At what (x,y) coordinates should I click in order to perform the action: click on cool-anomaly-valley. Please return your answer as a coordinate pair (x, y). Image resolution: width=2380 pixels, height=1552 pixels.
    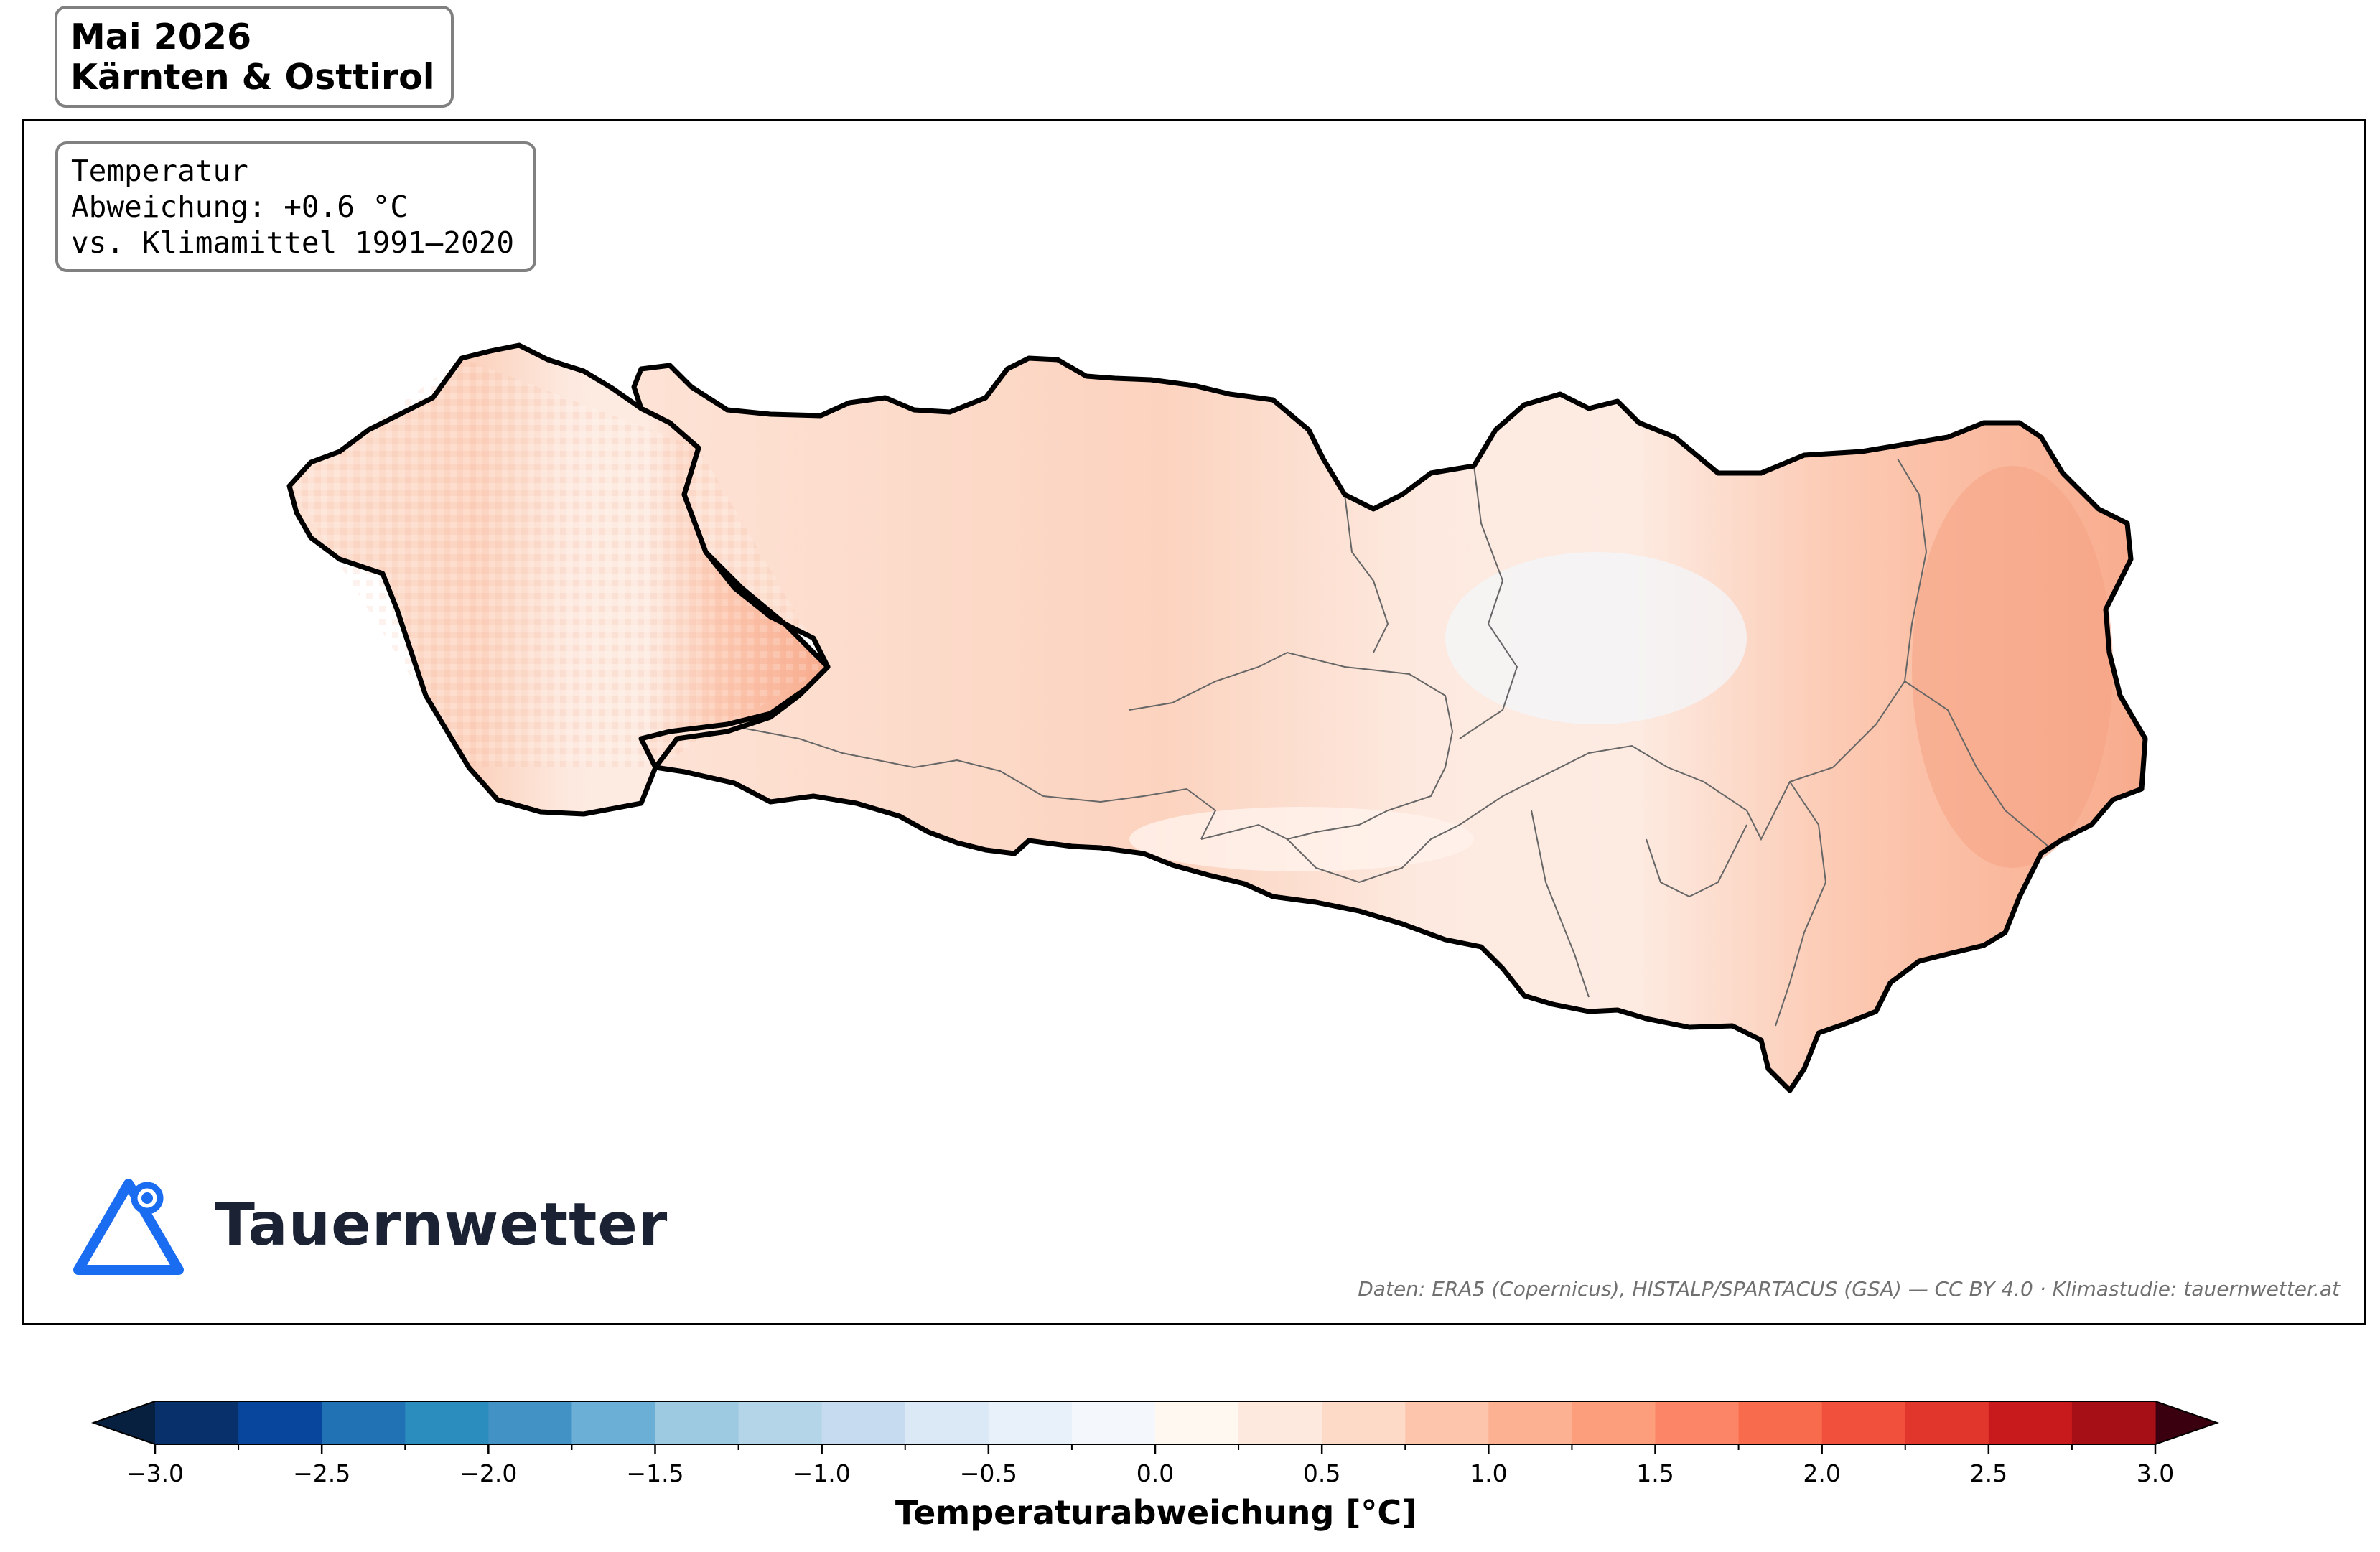
    Looking at the image, I should click on (1301, 839).